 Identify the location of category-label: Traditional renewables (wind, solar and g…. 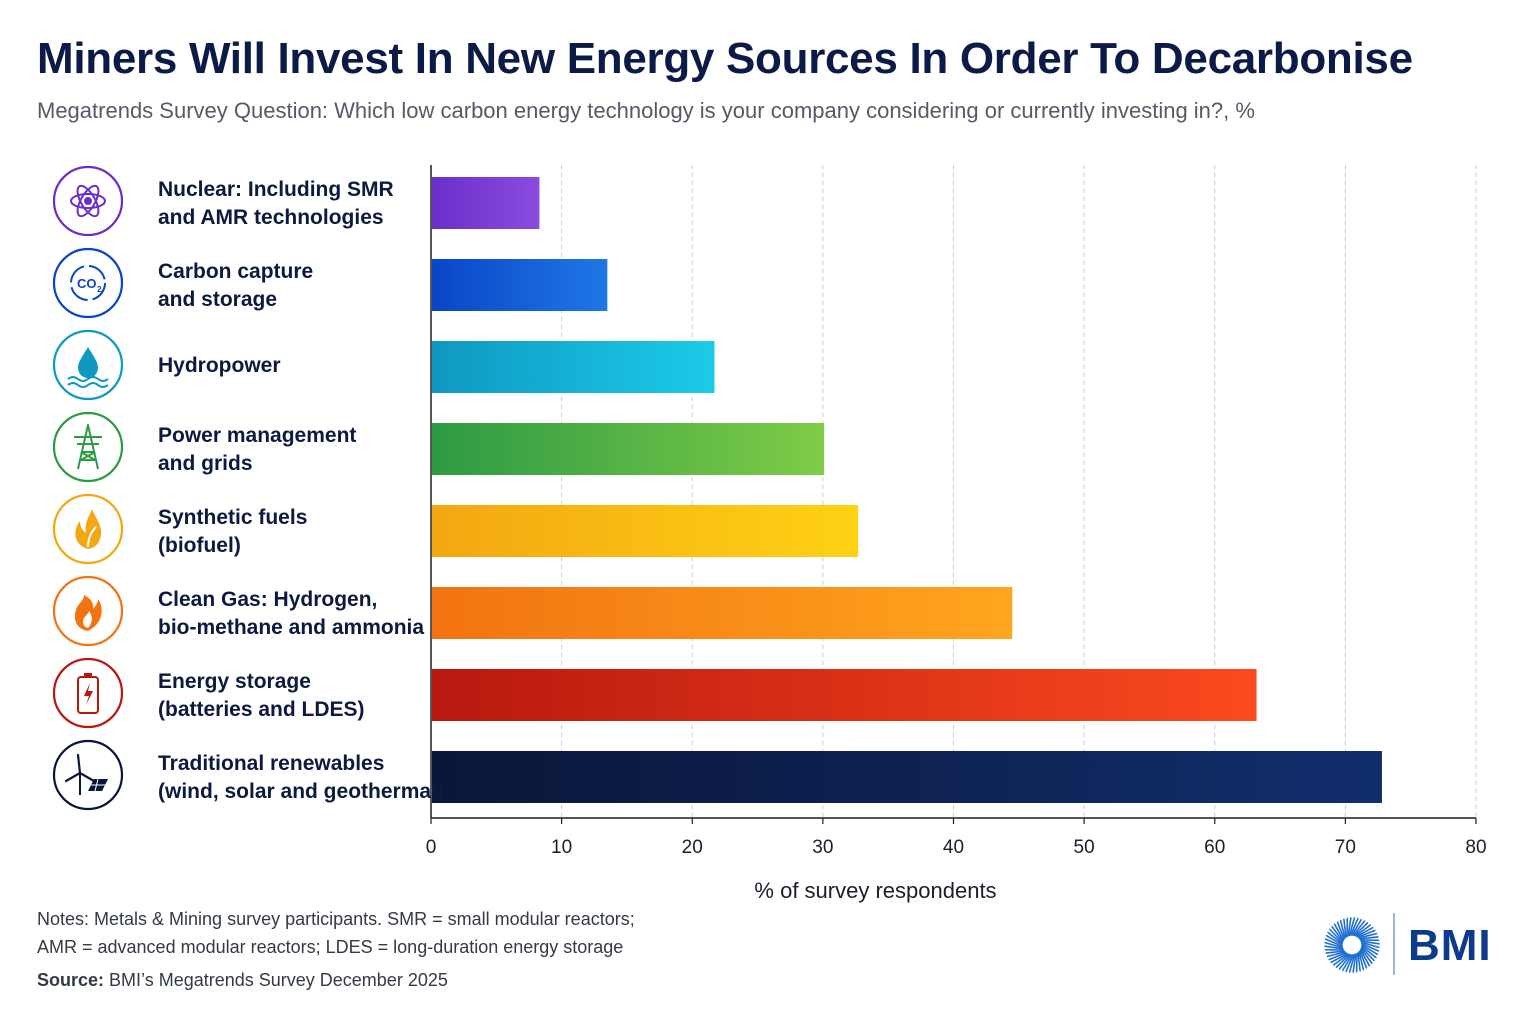
(301, 777).